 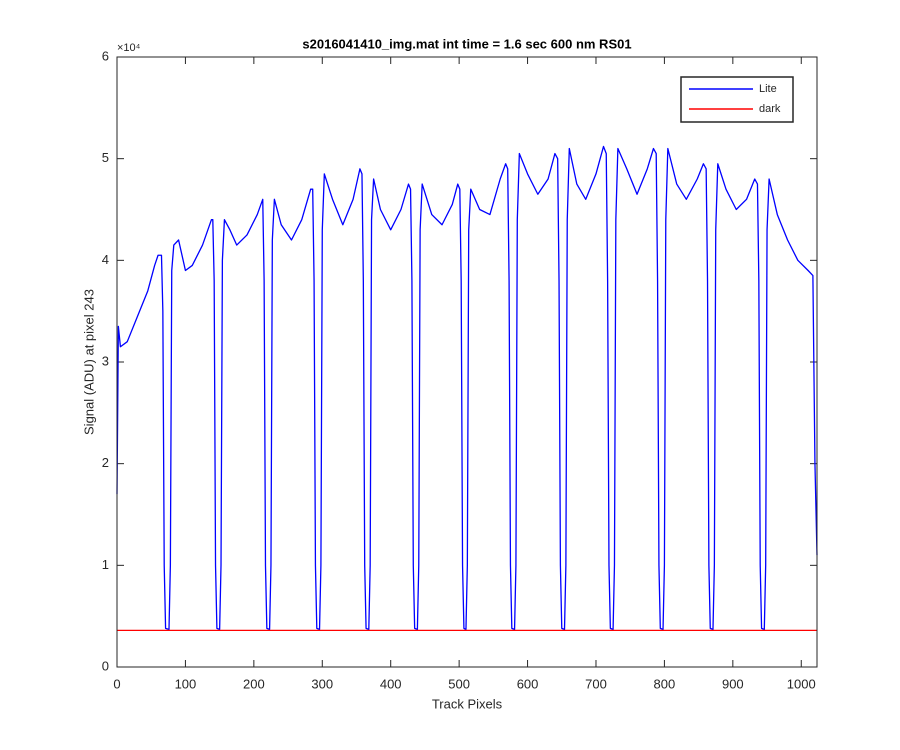 What do you see at coordinates (733, 683) in the screenshot?
I see `x-tick-label: 900` at bounding box center [733, 683].